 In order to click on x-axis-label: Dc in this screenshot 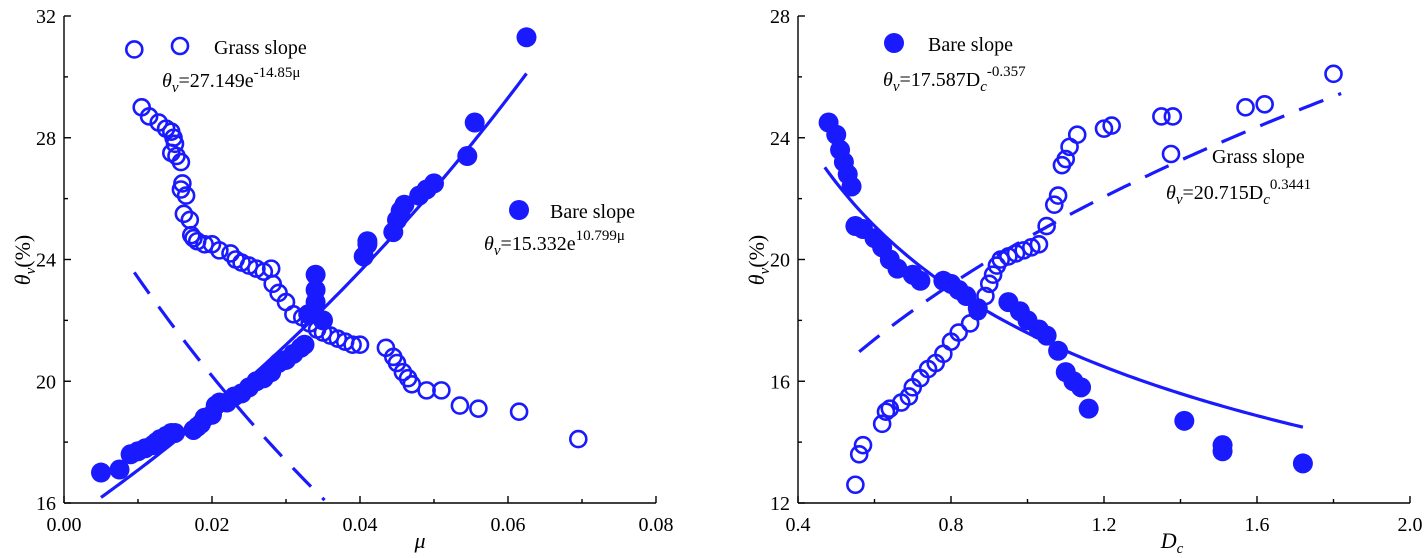, I will do `click(1172, 542)`.